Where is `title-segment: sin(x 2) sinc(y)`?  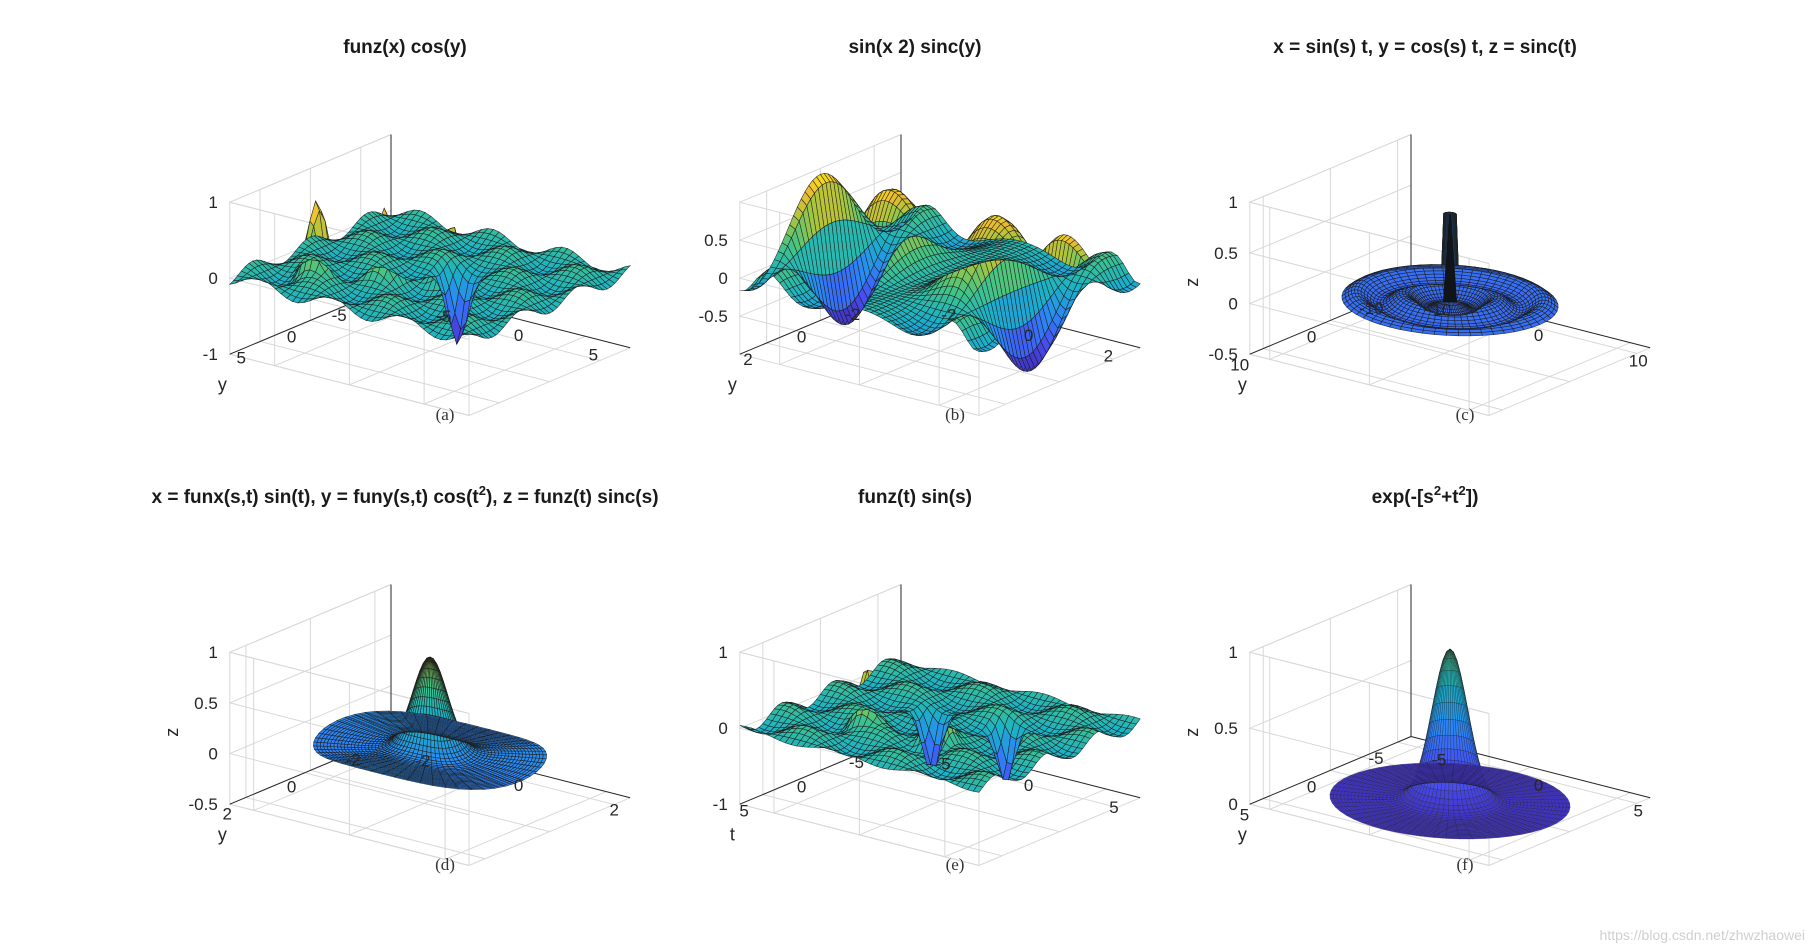
title-segment: sin(x 2) sinc(y) is located at coordinates (914, 47).